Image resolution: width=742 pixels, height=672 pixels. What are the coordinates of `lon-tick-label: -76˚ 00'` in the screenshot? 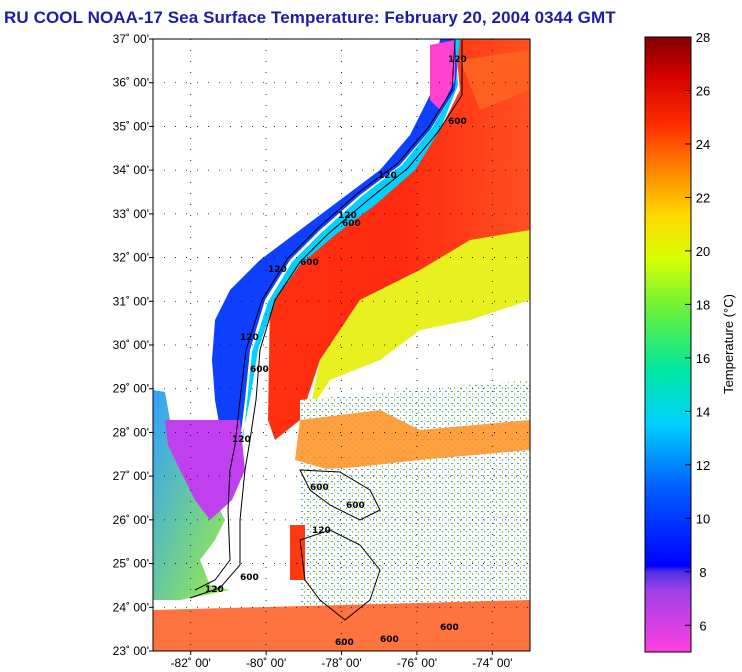 It's located at (417, 663).